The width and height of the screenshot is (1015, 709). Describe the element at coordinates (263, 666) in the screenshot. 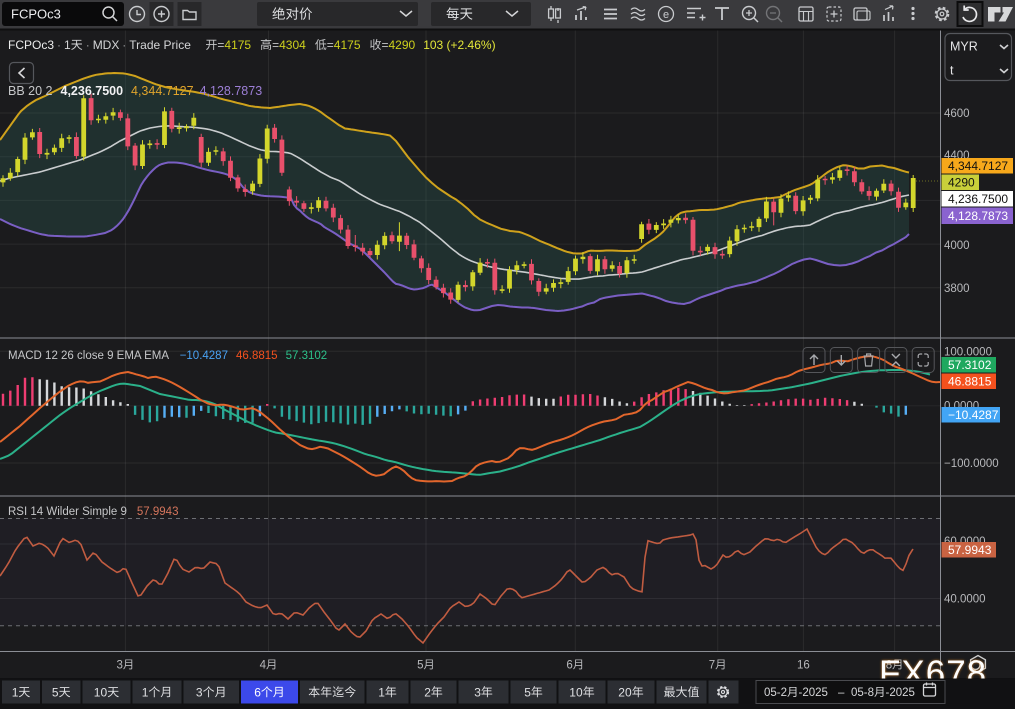

I see `svg-text: 4` at that location.